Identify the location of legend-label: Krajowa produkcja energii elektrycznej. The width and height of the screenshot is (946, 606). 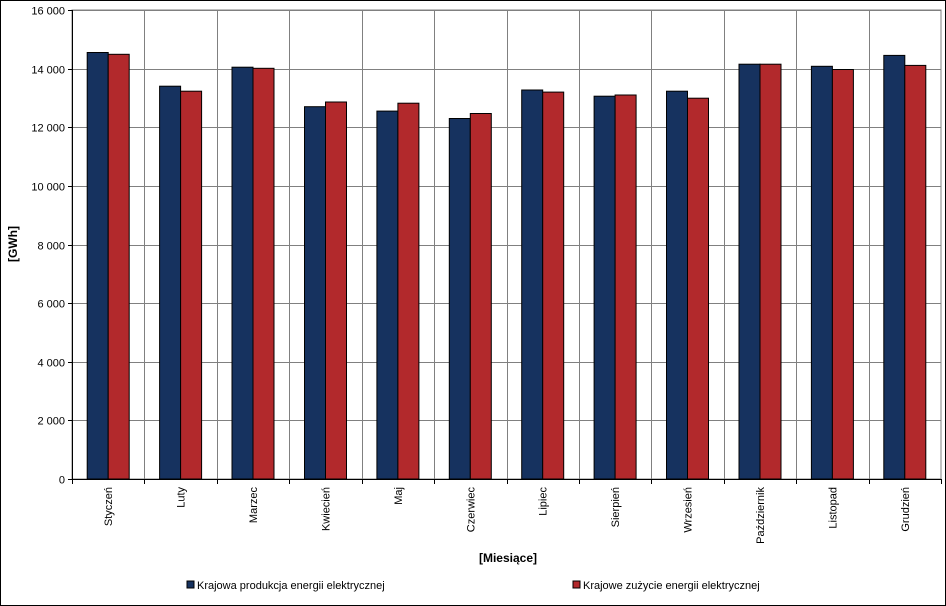
(291, 586).